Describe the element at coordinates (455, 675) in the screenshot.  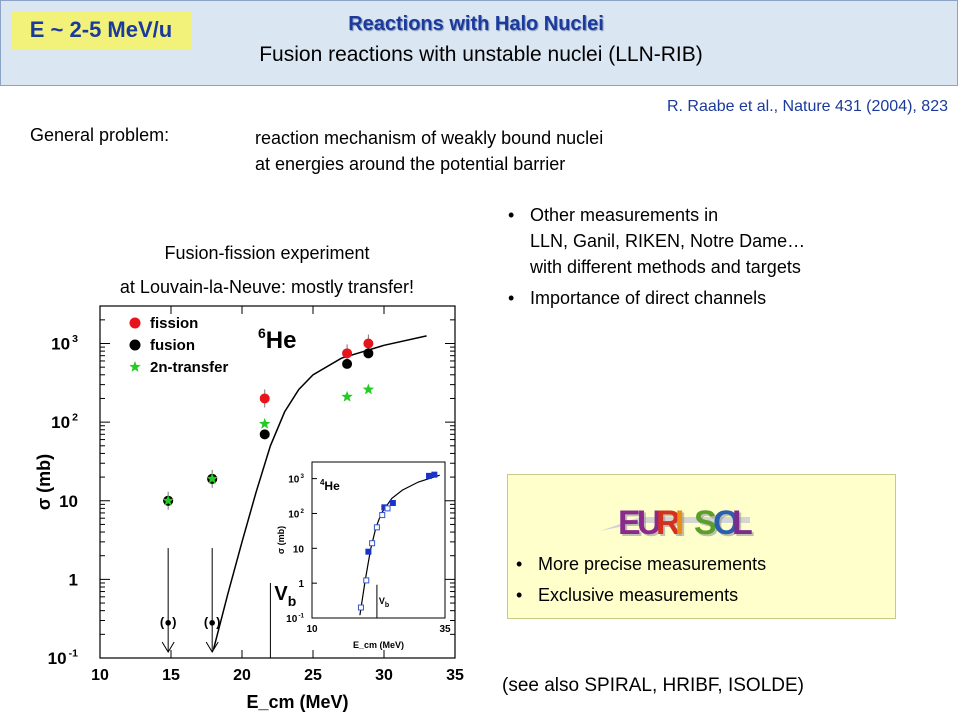
I see `x-tick-label: 35` at that location.